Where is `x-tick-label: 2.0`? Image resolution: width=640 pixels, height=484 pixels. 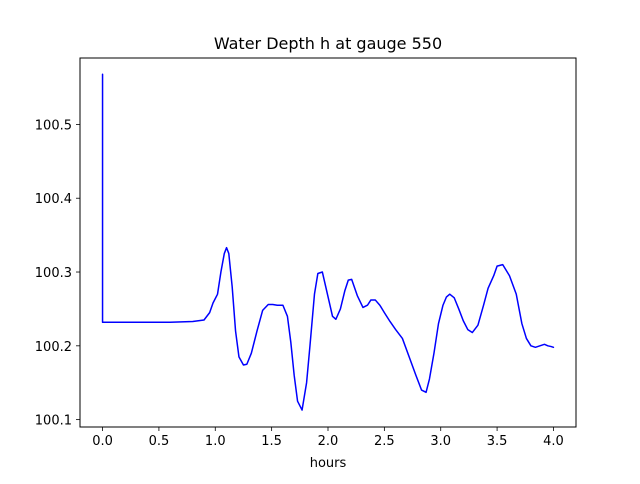
x-tick-label: 2.0 is located at coordinates (328, 441).